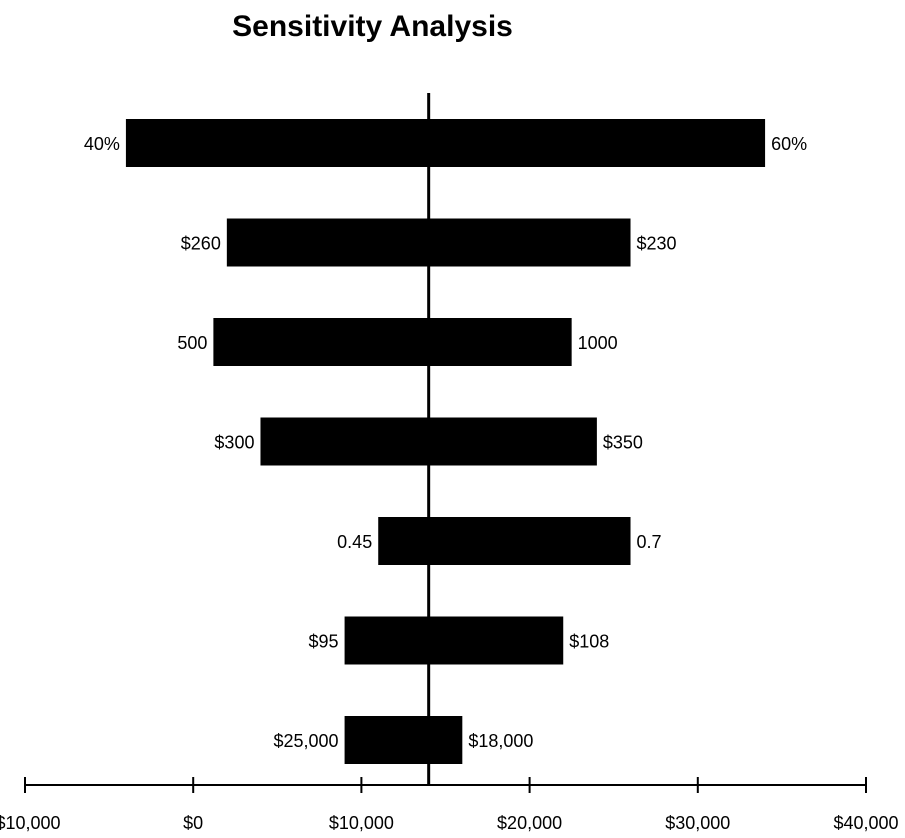  Describe the element at coordinates (102, 144) in the screenshot. I see `bar-low-label: 40%` at that location.